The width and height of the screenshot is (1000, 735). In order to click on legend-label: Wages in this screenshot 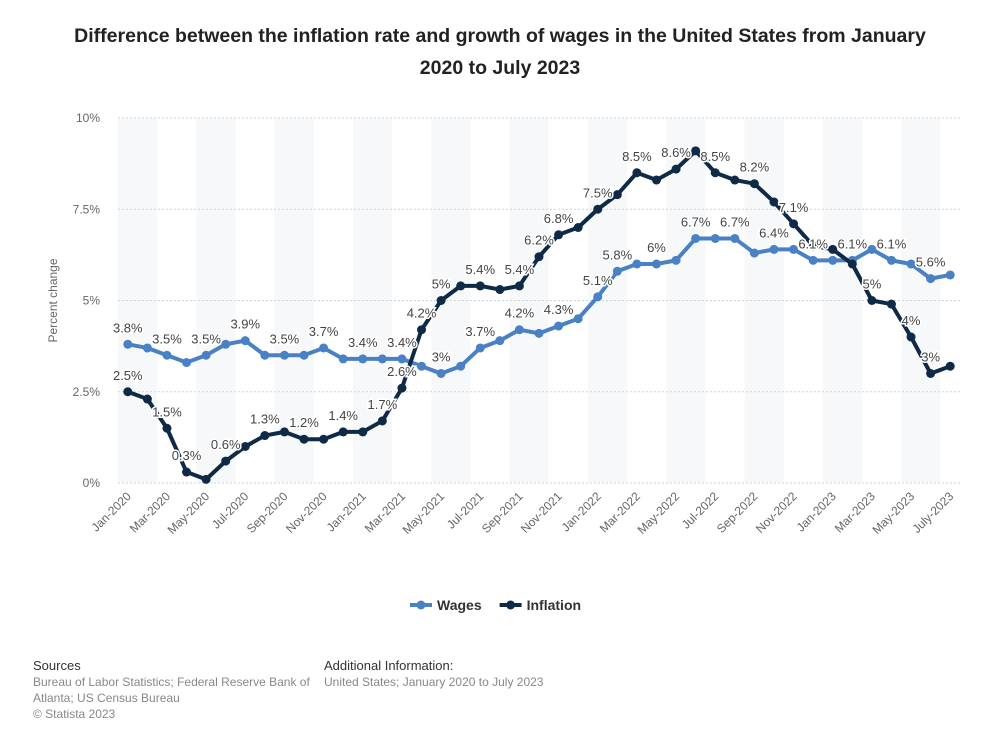, I will do `click(459, 605)`.